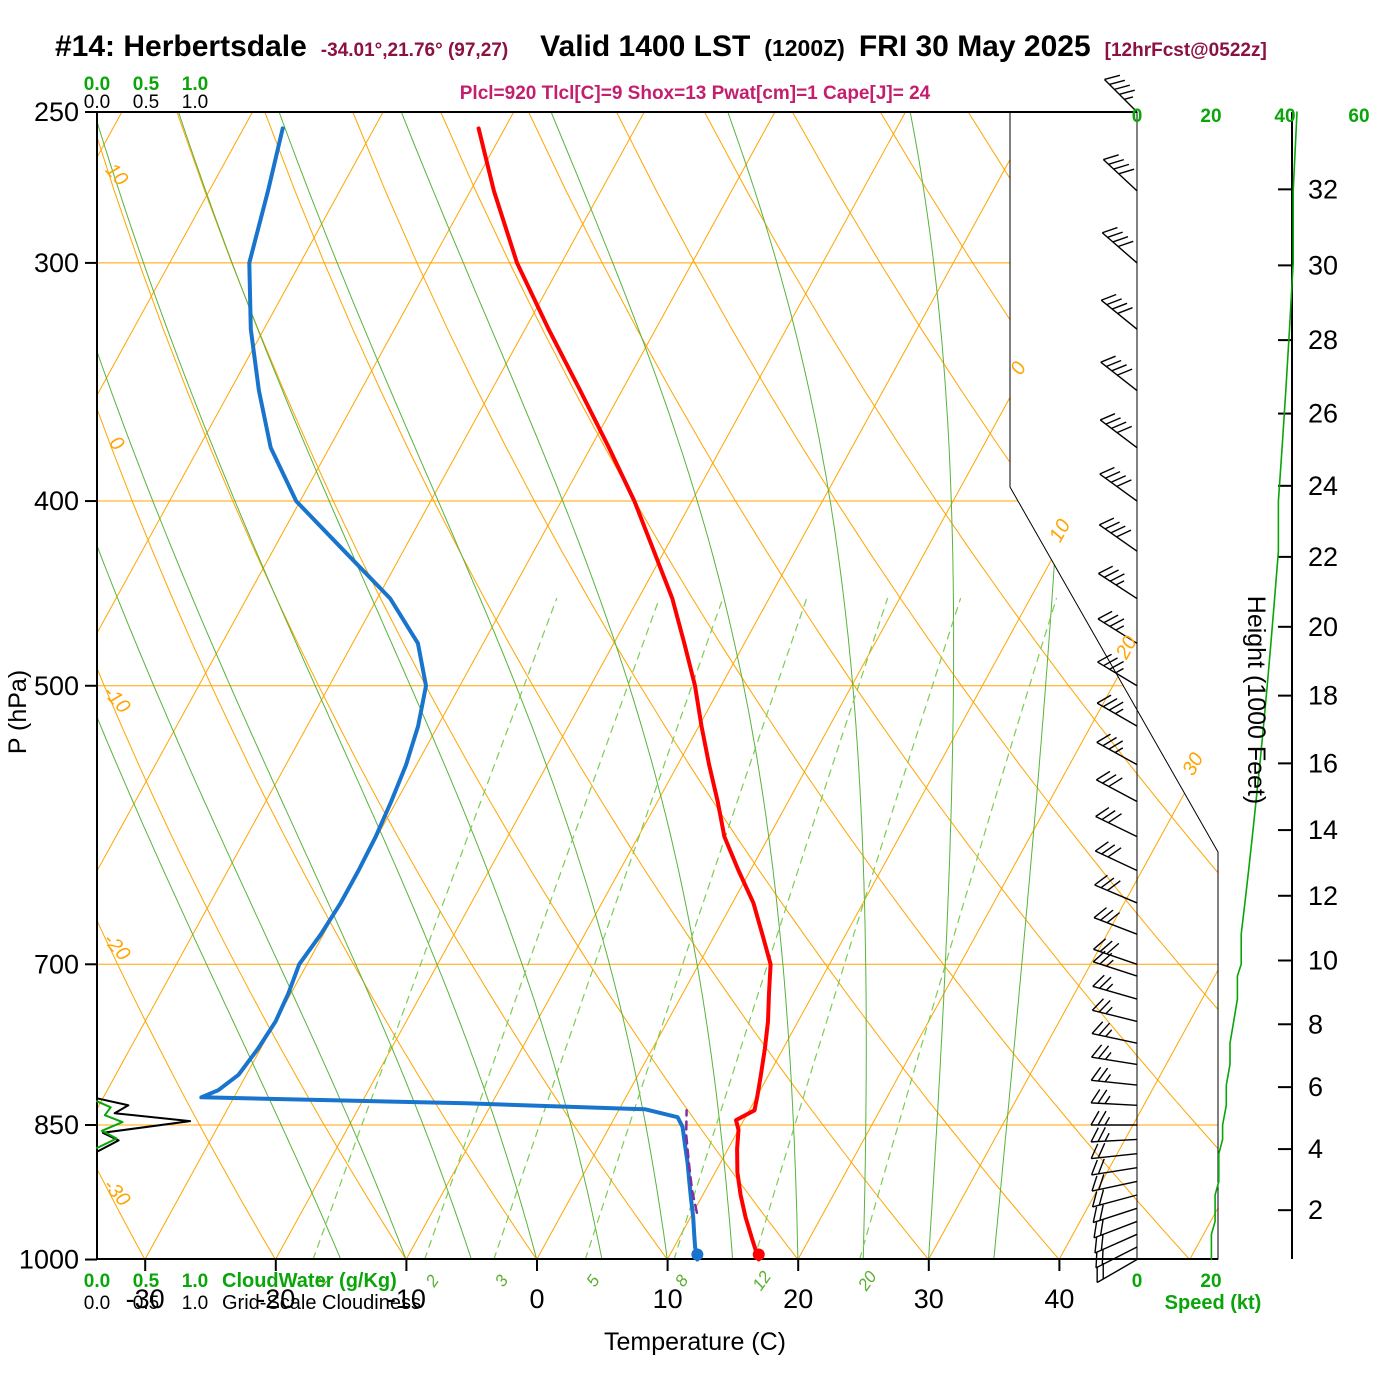  What do you see at coordinates (1137, 116) in the screenshot?
I see `speed-scale-top: 0` at bounding box center [1137, 116].